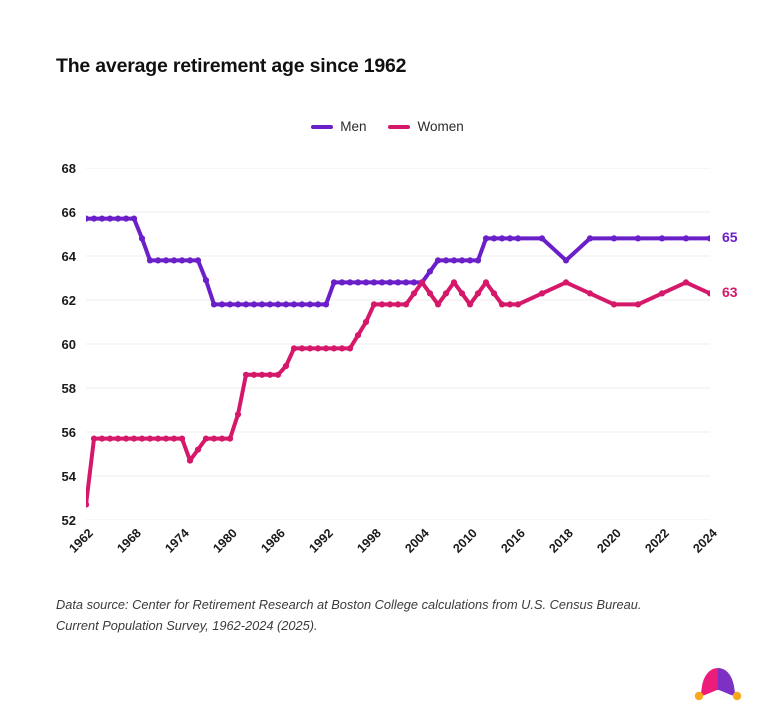 Image resolution: width=775 pixels, height=720 pixels. I want to click on y-tick-label: 58, so click(68, 388).